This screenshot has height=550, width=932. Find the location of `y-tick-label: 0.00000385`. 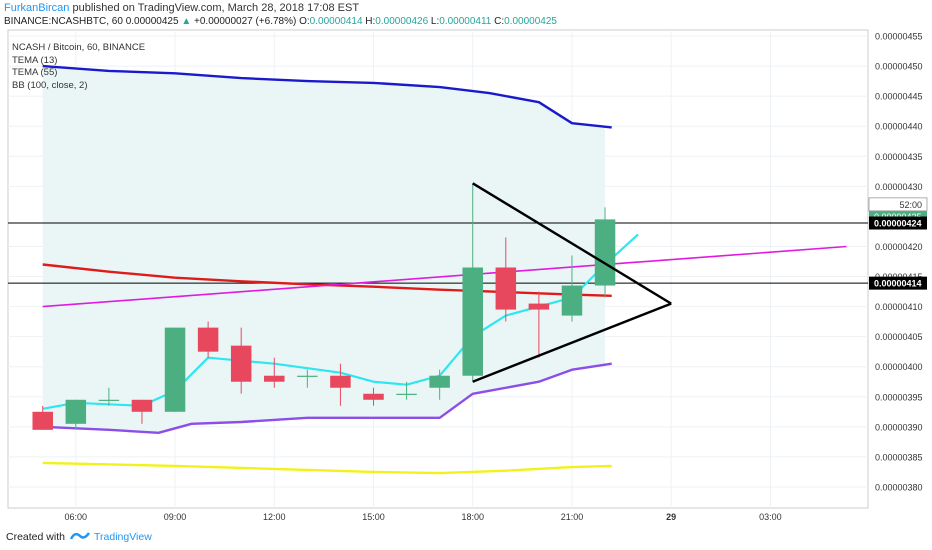

y-tick-label: 0.00000385 is located at coordinates (899, 457).